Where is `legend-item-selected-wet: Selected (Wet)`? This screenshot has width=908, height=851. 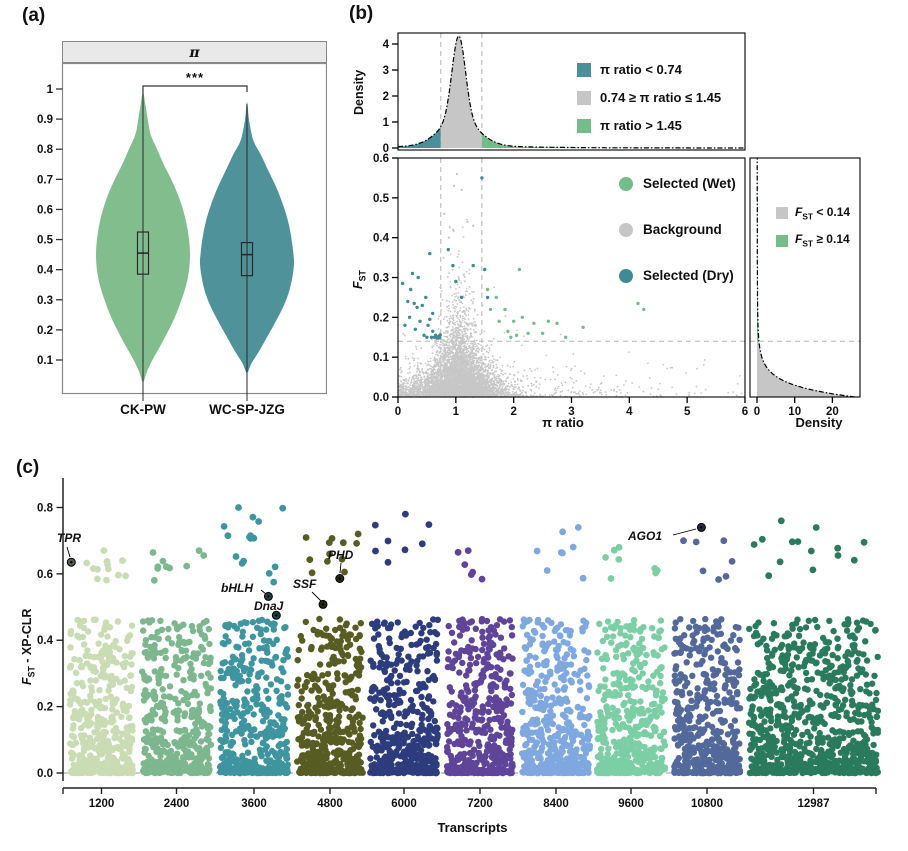
legend-item-selected-wet: Selected (Wet) is located at coordinates (677, 183).